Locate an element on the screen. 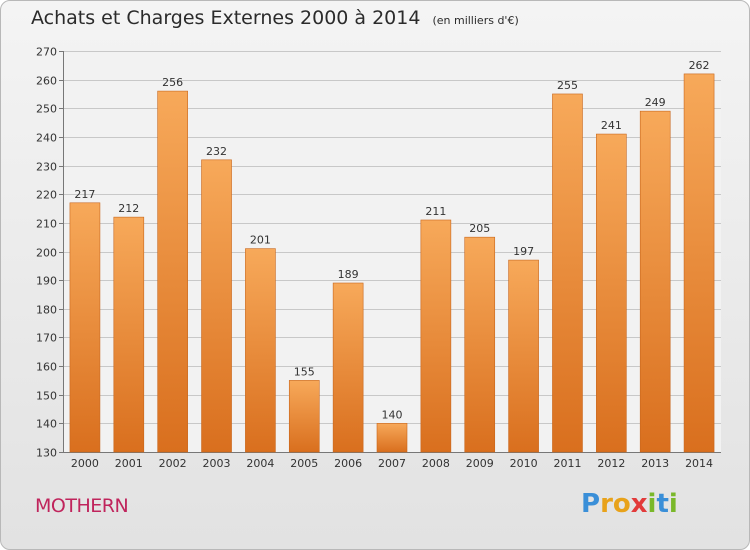 This screenshot has height=550, width=750. x-tick-label: 2009 is located at coordinates (480, 463).